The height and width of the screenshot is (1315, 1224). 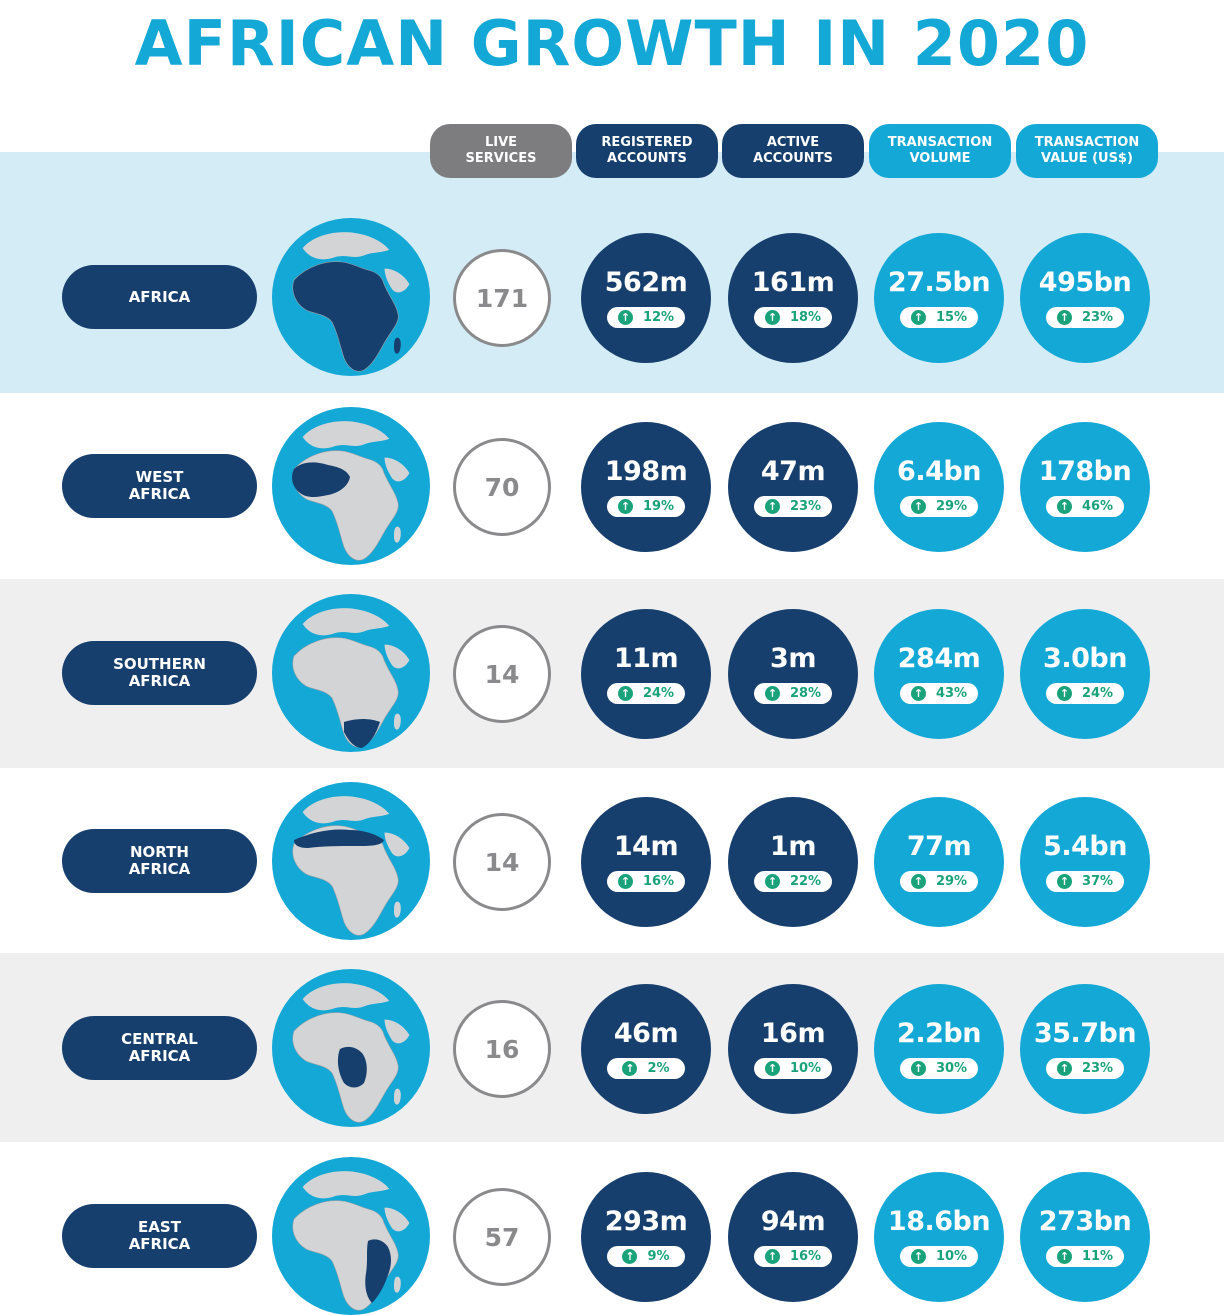 What do you see at coordinates (793, 1221) in the screenshot?
I see `stat-value: 94m` at bounding box center [793, 1221].